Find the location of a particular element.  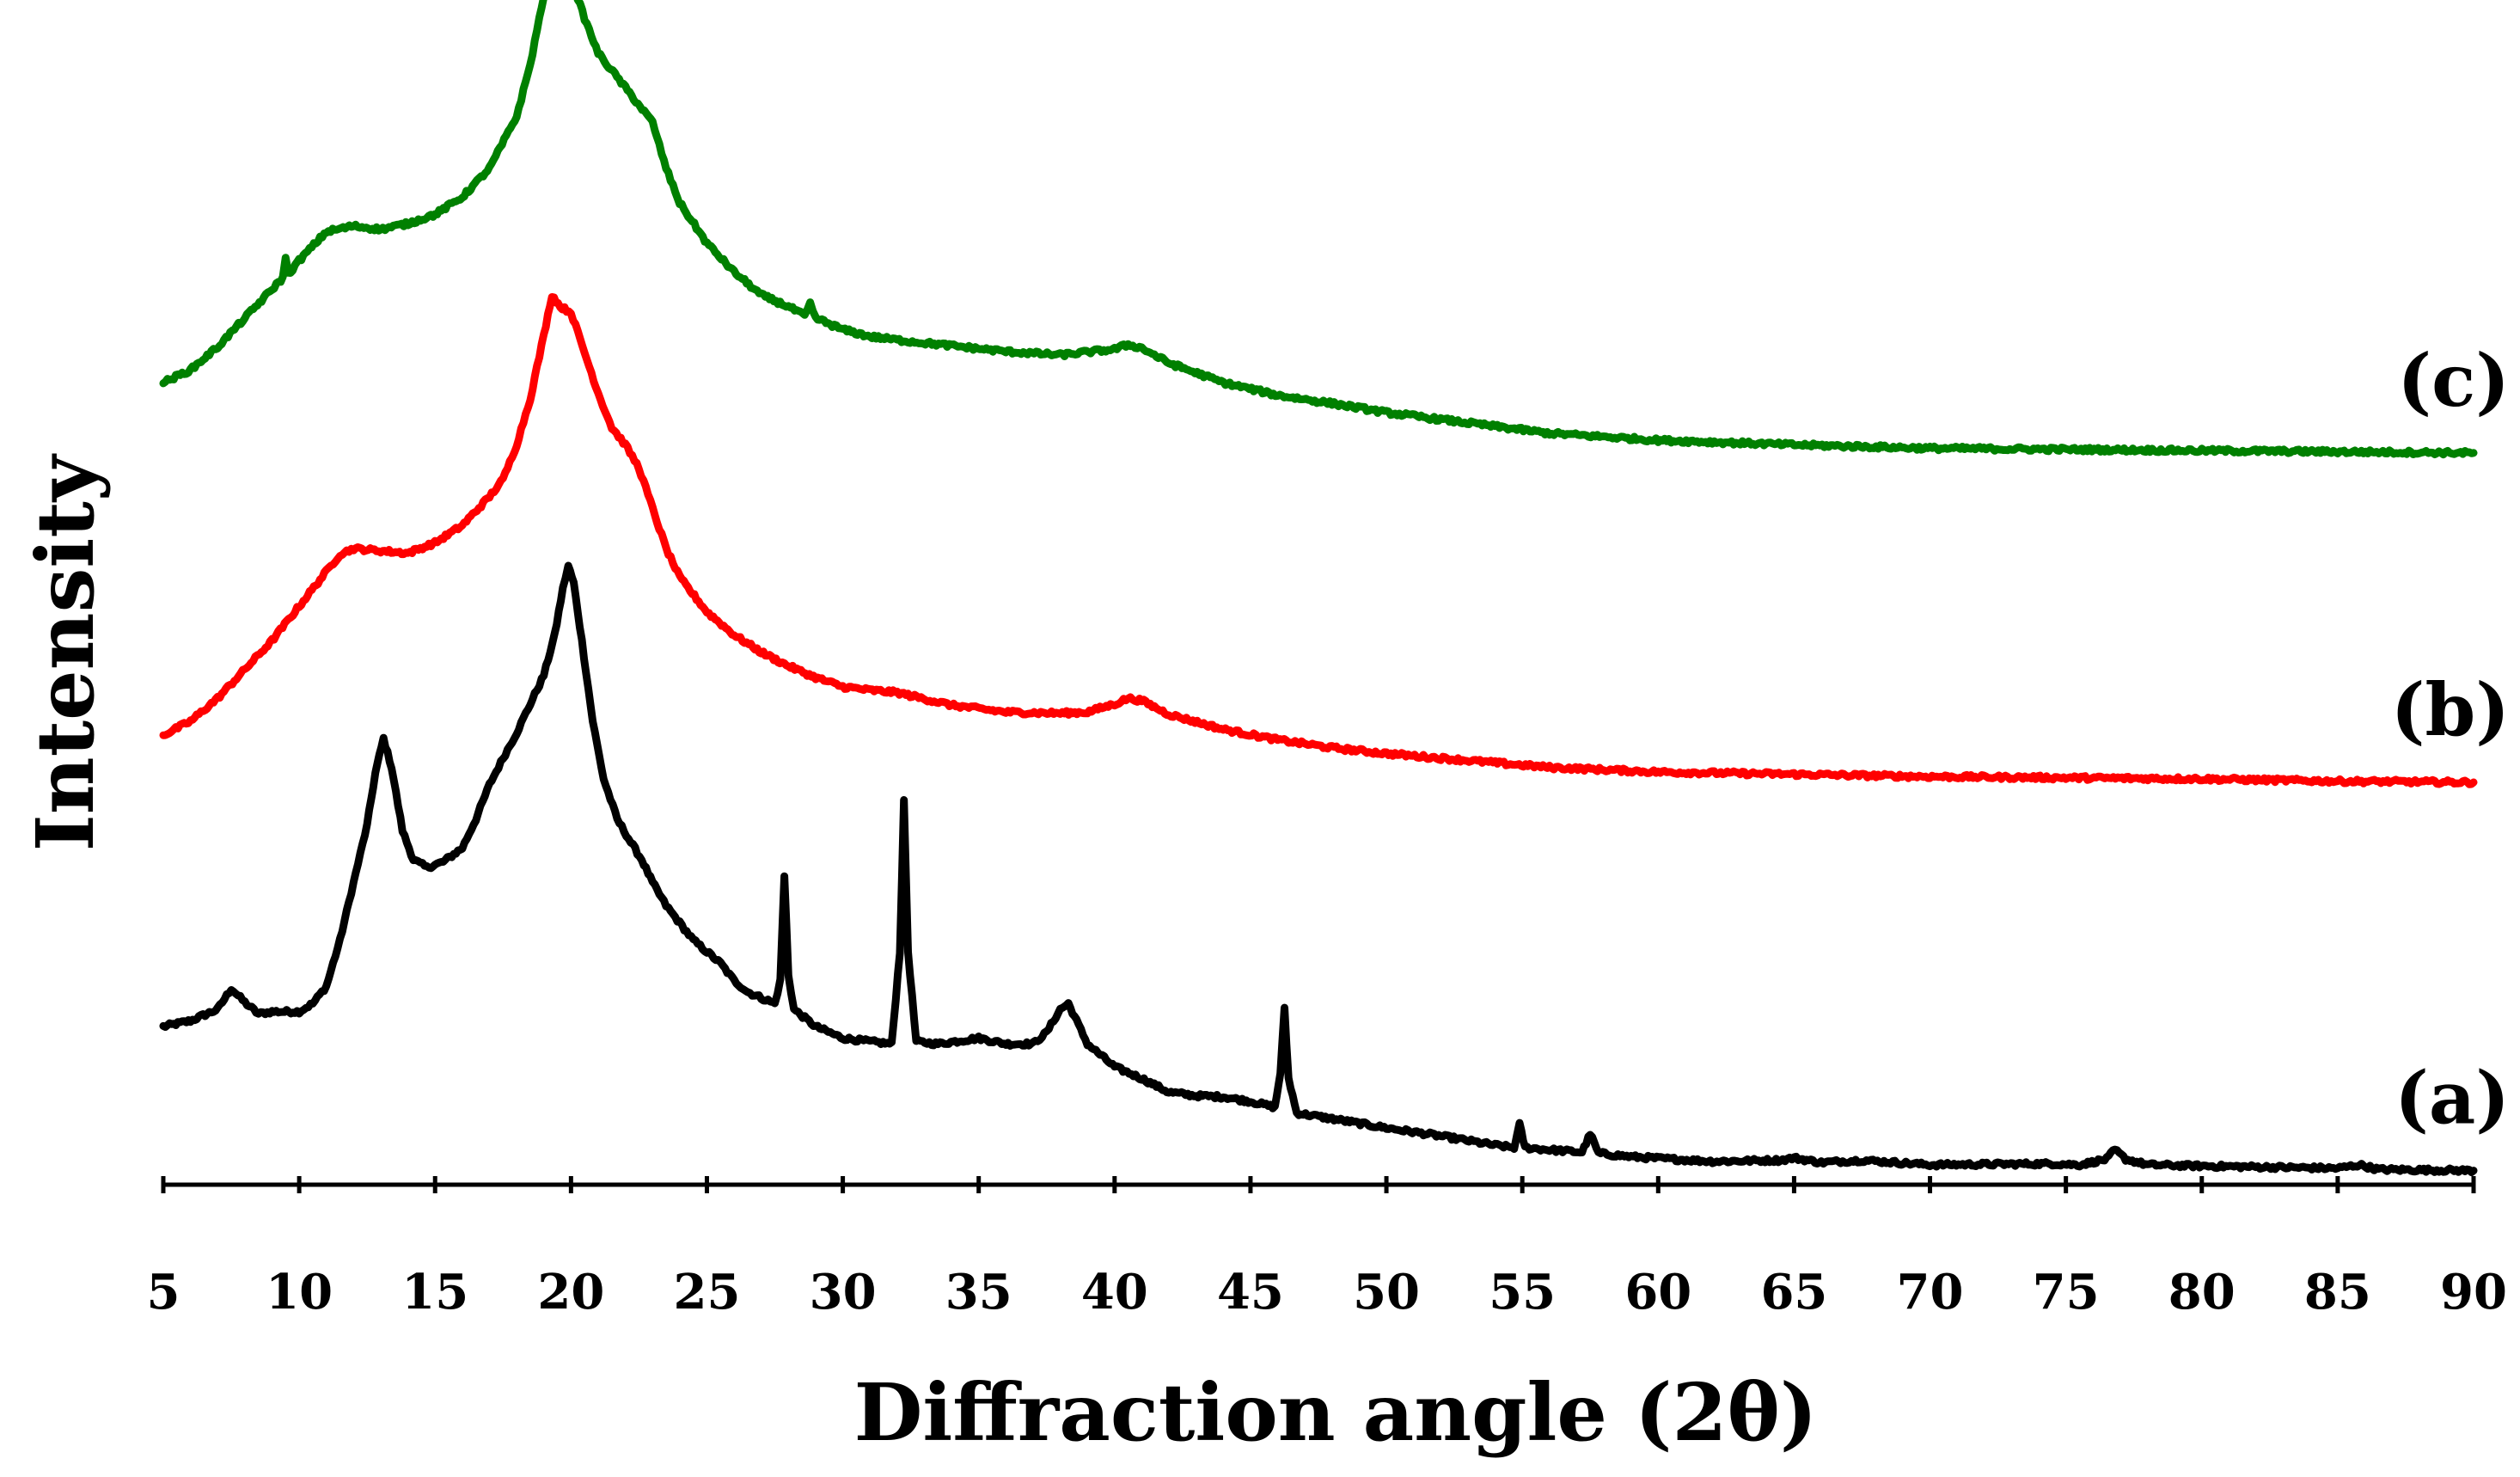

series-label-c: (c) is located at coordinates (2454, 380).